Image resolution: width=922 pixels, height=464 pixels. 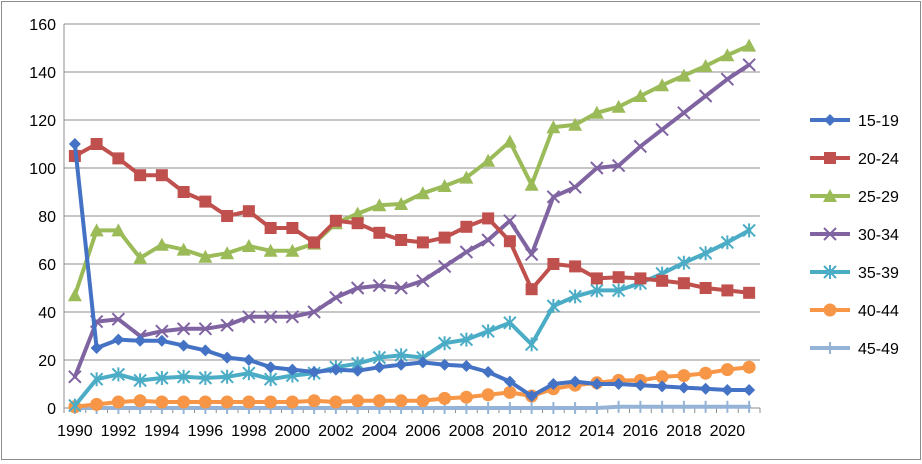 I want to click on x-tick-label: 2008, so click(x=467, y=431).